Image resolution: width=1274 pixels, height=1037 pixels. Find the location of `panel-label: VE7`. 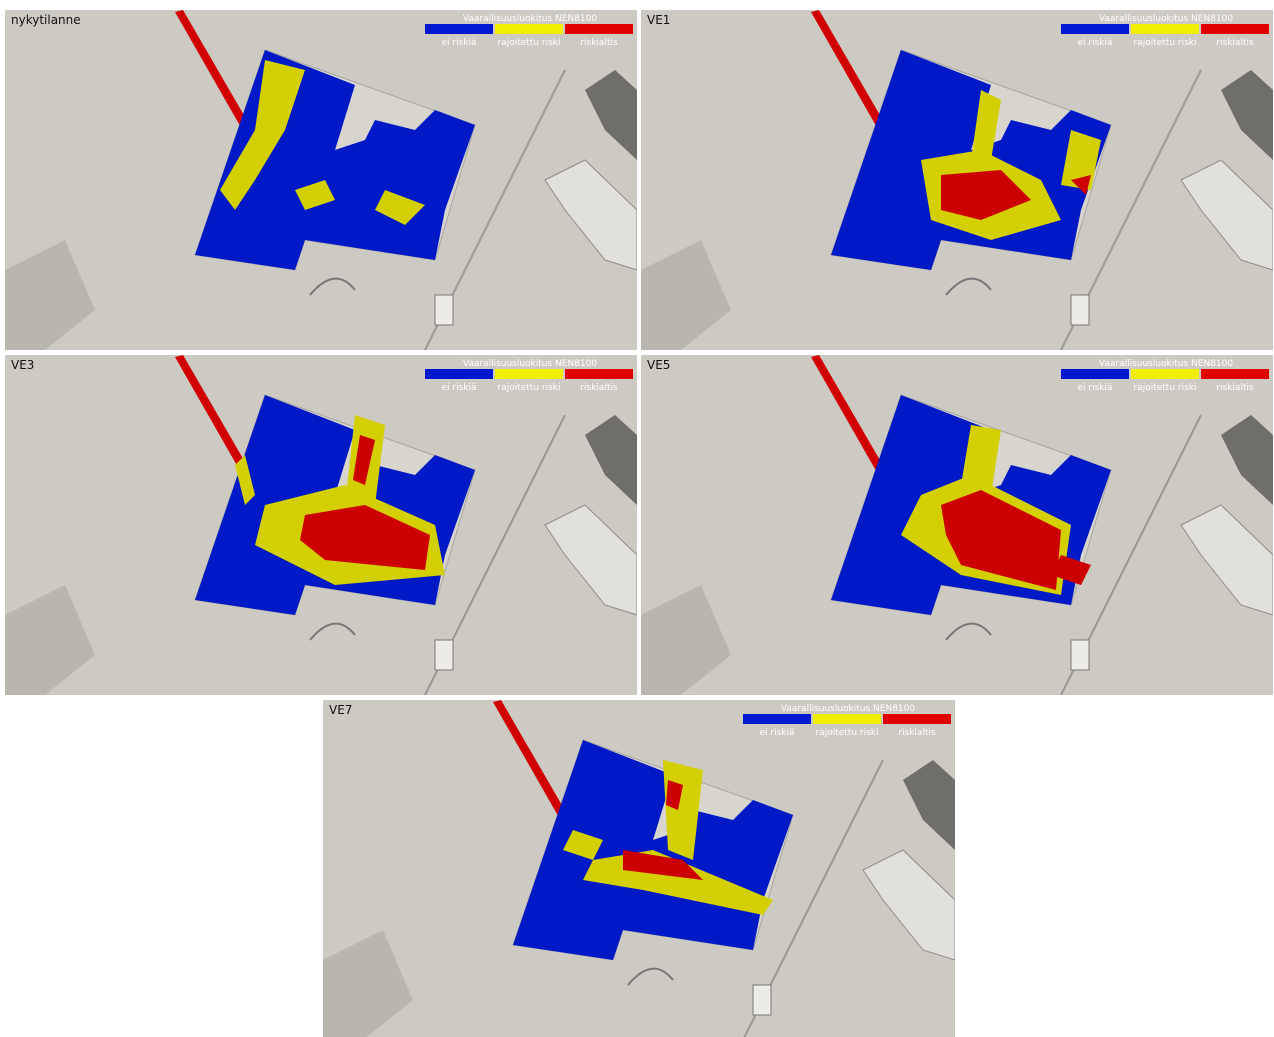

panel-label: VE7 is located at coordinates (340, 710).